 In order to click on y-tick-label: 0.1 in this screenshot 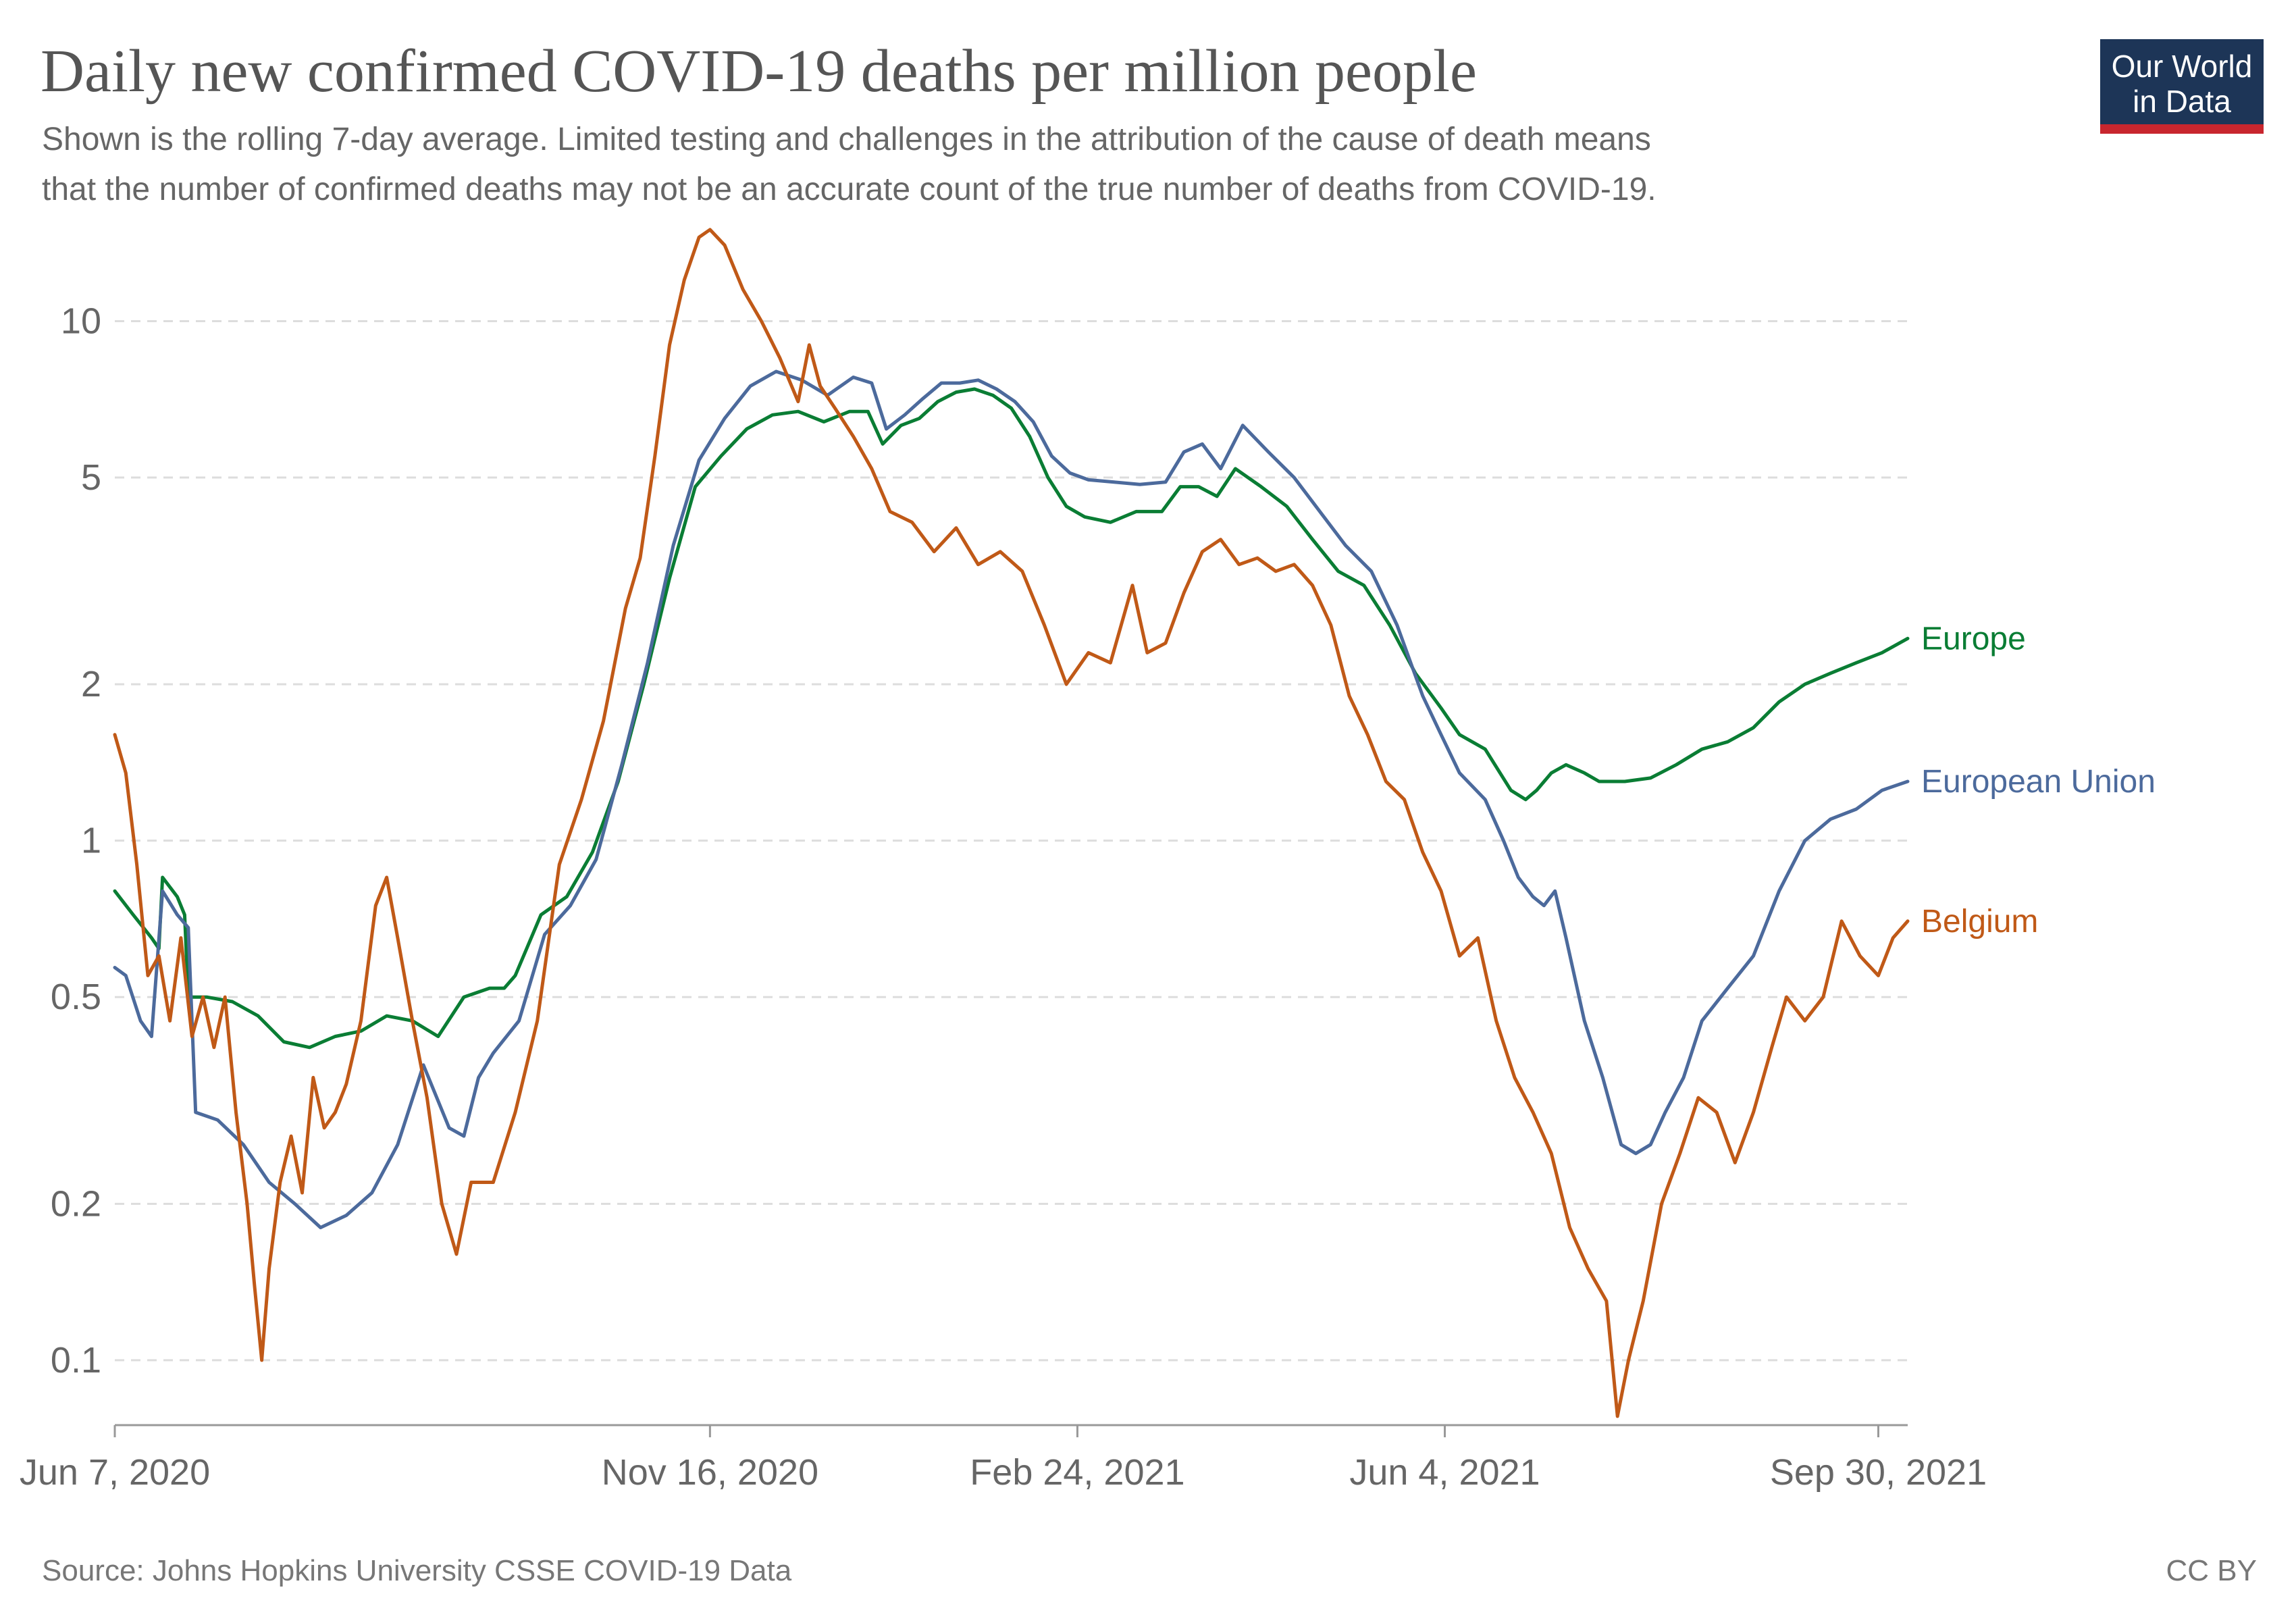, I will do `click(76, 1360)`.